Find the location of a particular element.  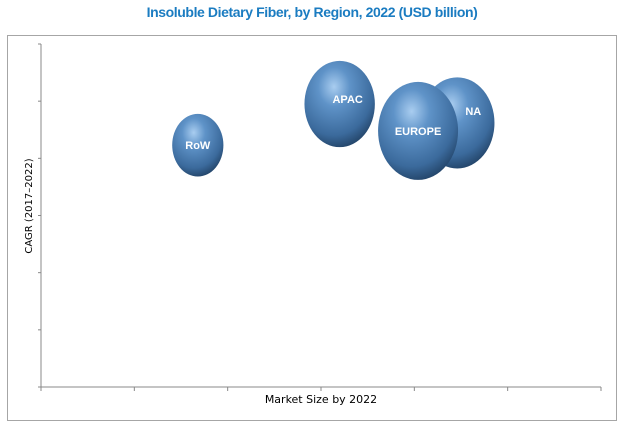

bubble-apac: APAC is located at coordinates (339, 104).